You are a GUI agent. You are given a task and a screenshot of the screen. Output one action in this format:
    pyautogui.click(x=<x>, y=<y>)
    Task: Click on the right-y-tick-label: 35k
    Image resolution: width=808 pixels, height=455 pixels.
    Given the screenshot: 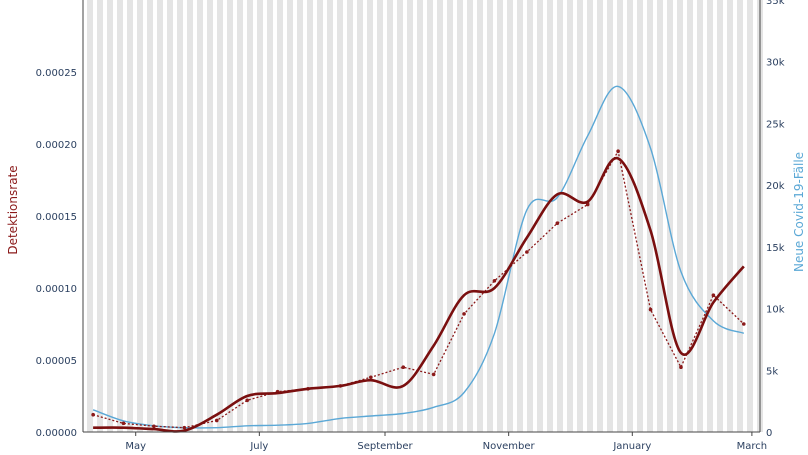 What is the action you would take?
    pyautogui.click(x=775, y=3)
    